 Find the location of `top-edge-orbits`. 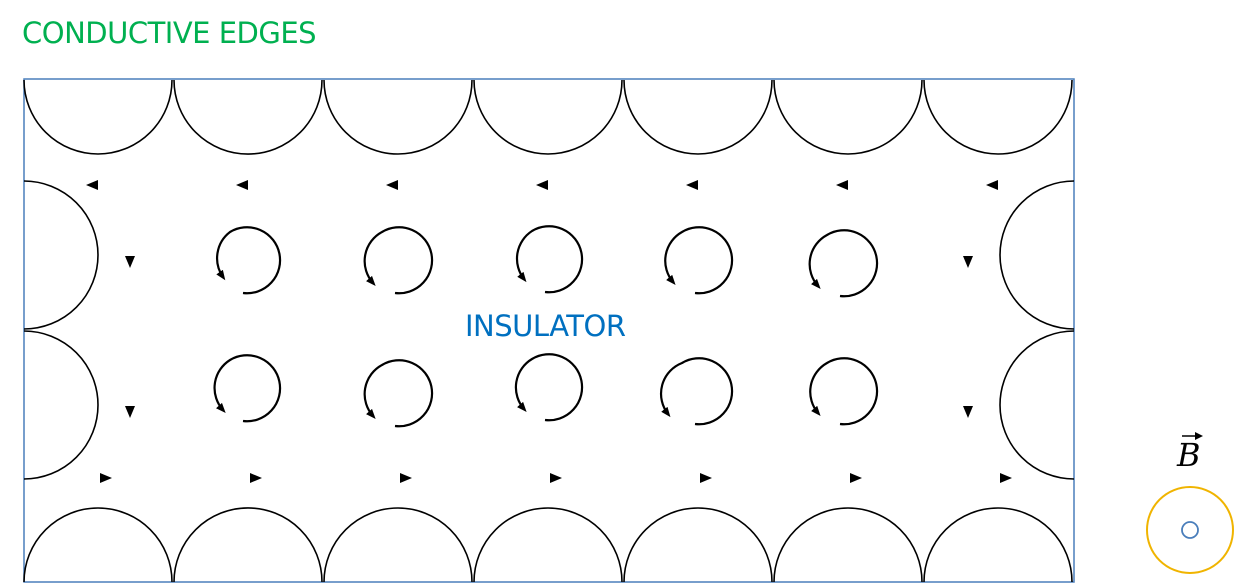

top-edge-orbits is located at coordinates (548, 117).